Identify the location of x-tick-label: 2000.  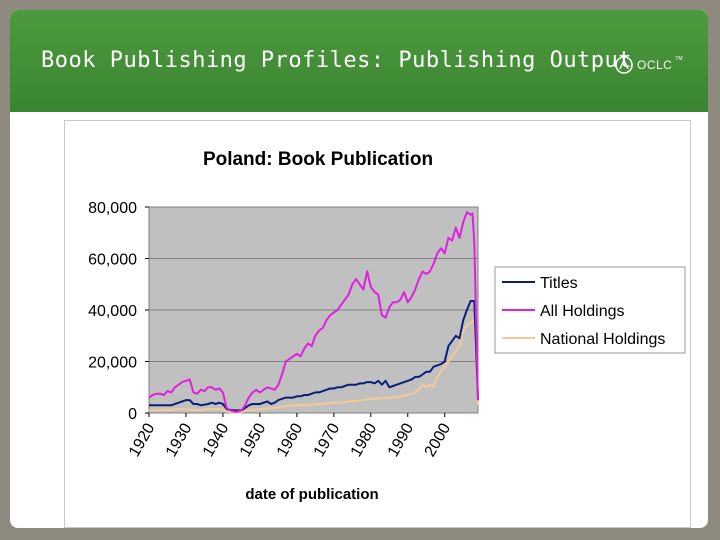
(438, 439).